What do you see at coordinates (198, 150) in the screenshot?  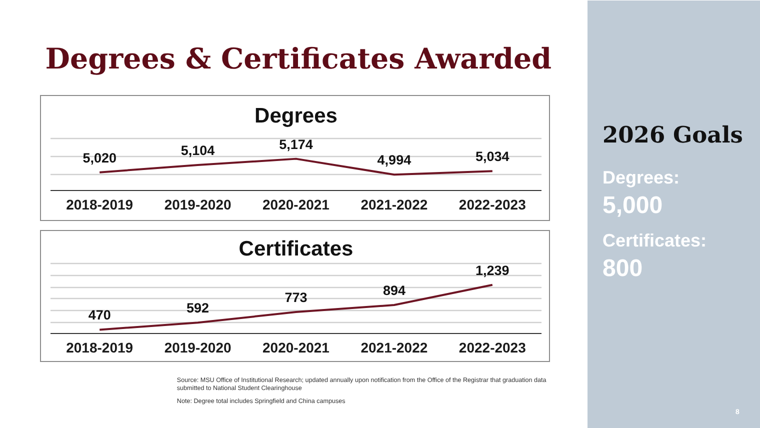 I see `data-label: 5,104` at bounding box center [198, 150].